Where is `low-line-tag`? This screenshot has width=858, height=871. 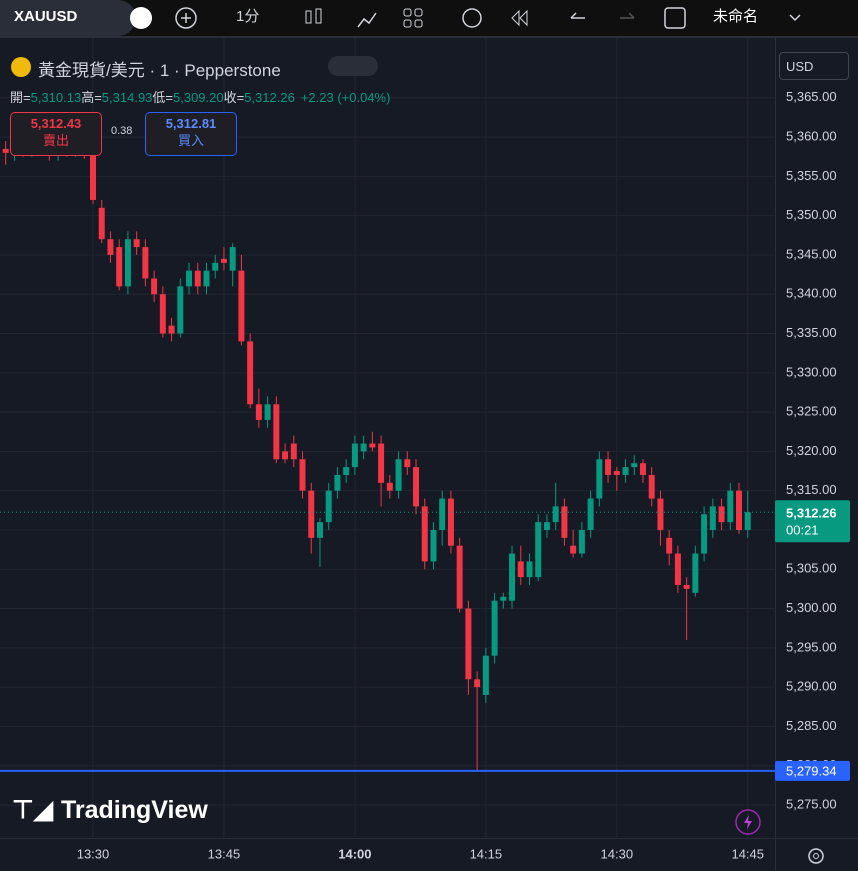
low-line-tag is located at coordinates (812, 770).